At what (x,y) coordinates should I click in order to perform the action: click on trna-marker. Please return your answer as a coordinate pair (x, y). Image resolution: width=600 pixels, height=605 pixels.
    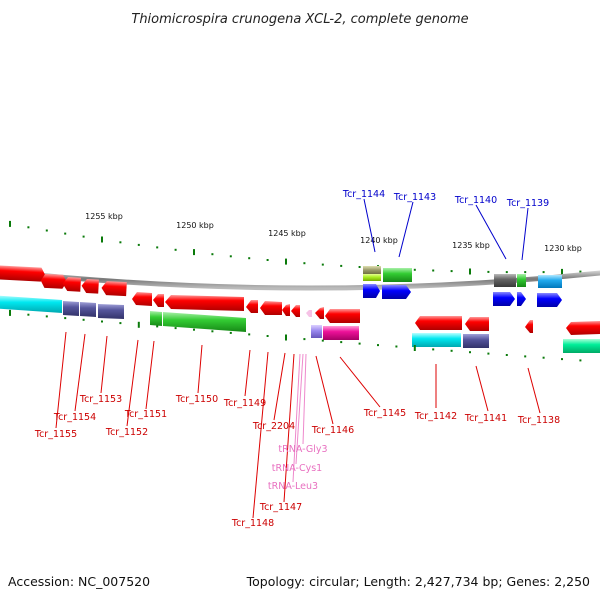
    Looking at the image, I should click on (309, 313).